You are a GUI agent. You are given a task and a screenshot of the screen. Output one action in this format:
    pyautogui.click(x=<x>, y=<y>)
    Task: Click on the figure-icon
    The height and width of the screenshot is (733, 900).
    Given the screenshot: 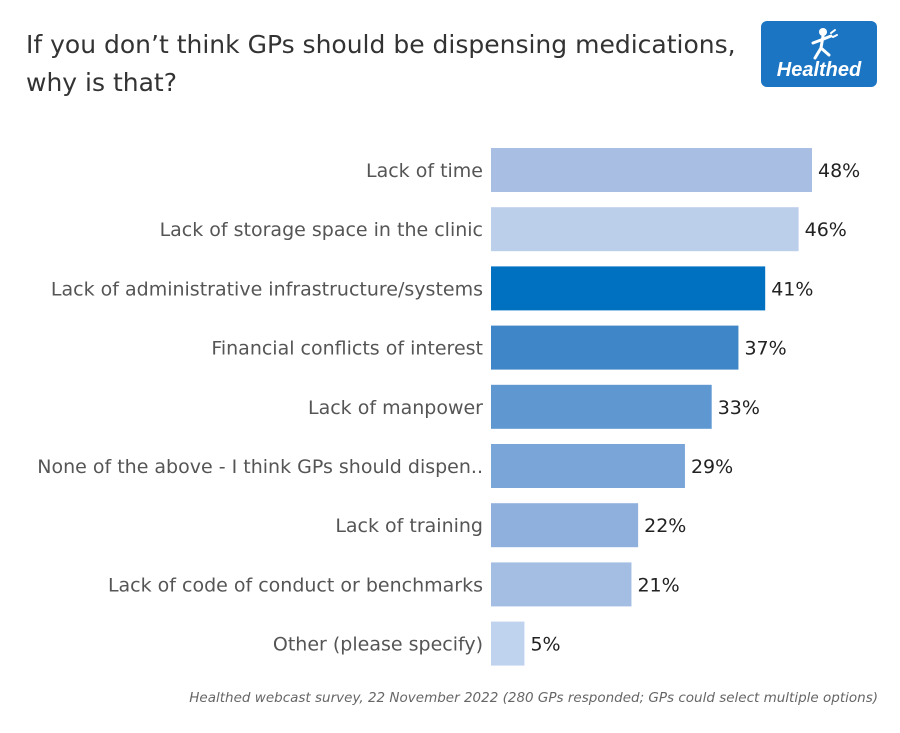 What is the action you would take?
    pyautogui.click(x=824, y=44)
    